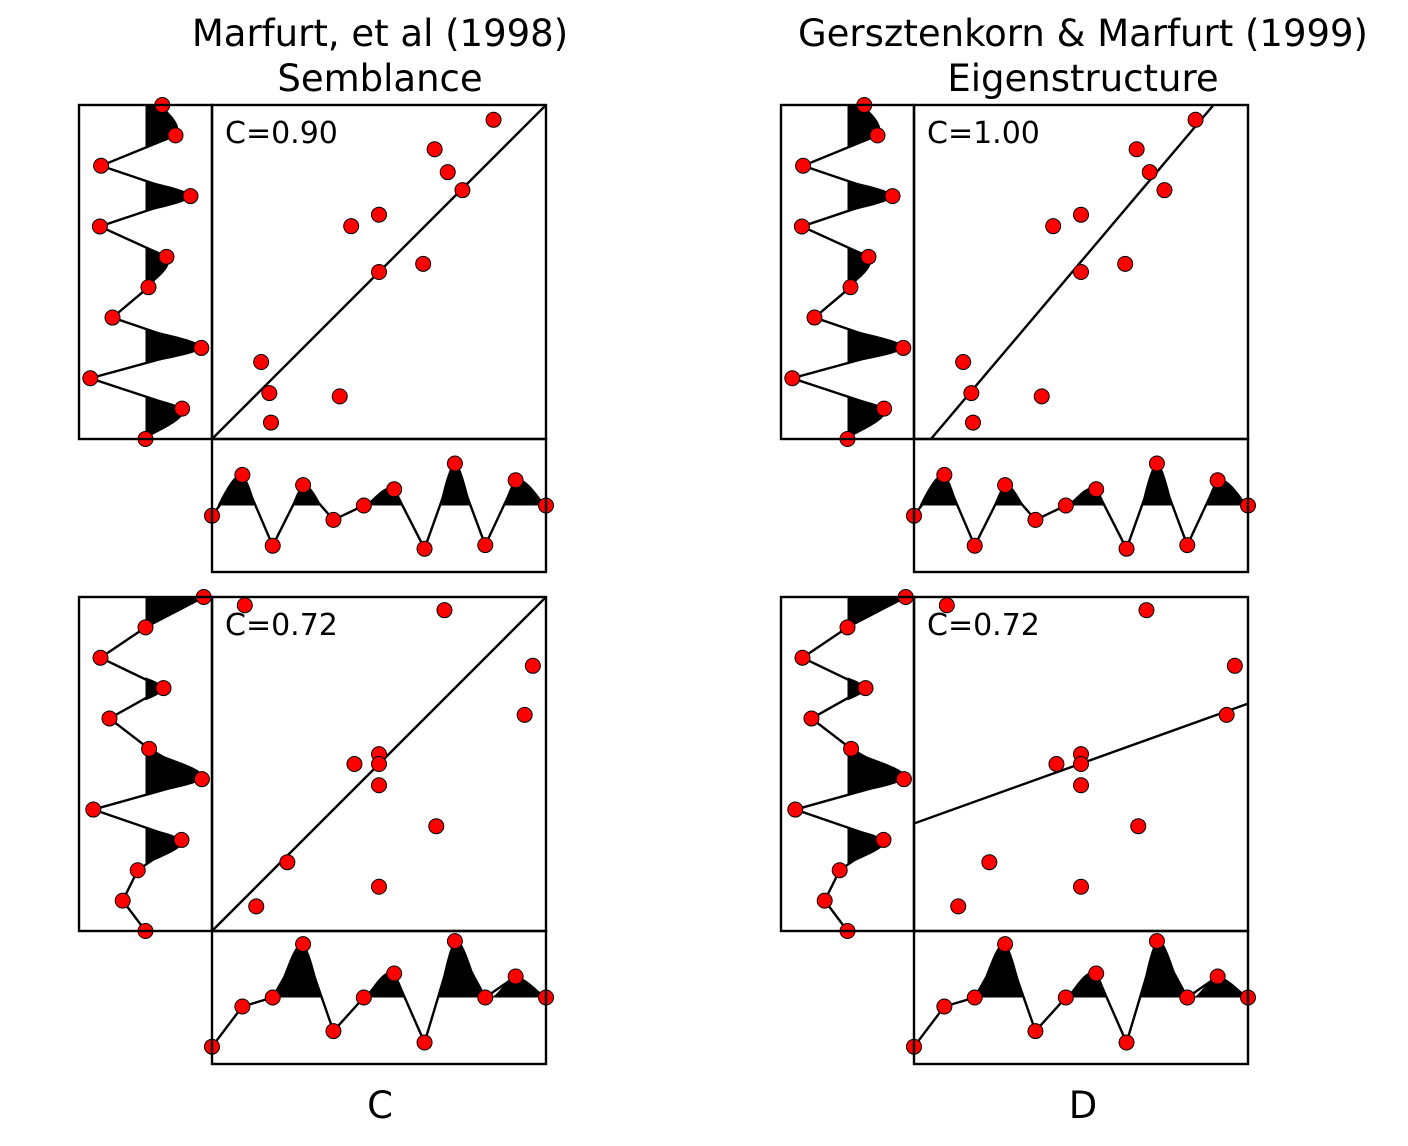  I want to click on chart-title: Gersztenkorn & Marfurt (1999), so click(1083, 33).